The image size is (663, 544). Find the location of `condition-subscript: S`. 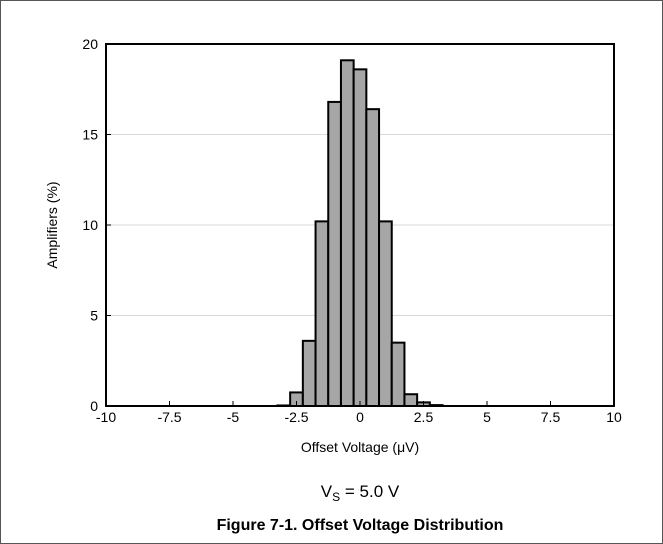

condition-subscript: S is located at coordinates (336, 497).